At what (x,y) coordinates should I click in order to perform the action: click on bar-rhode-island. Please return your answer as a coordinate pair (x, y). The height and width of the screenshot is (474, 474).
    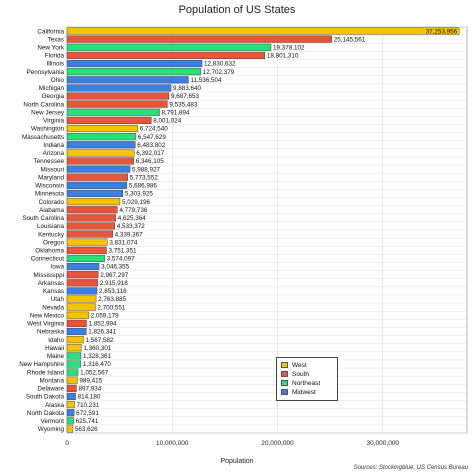
    Looking at the image, I should click on (72, 372).